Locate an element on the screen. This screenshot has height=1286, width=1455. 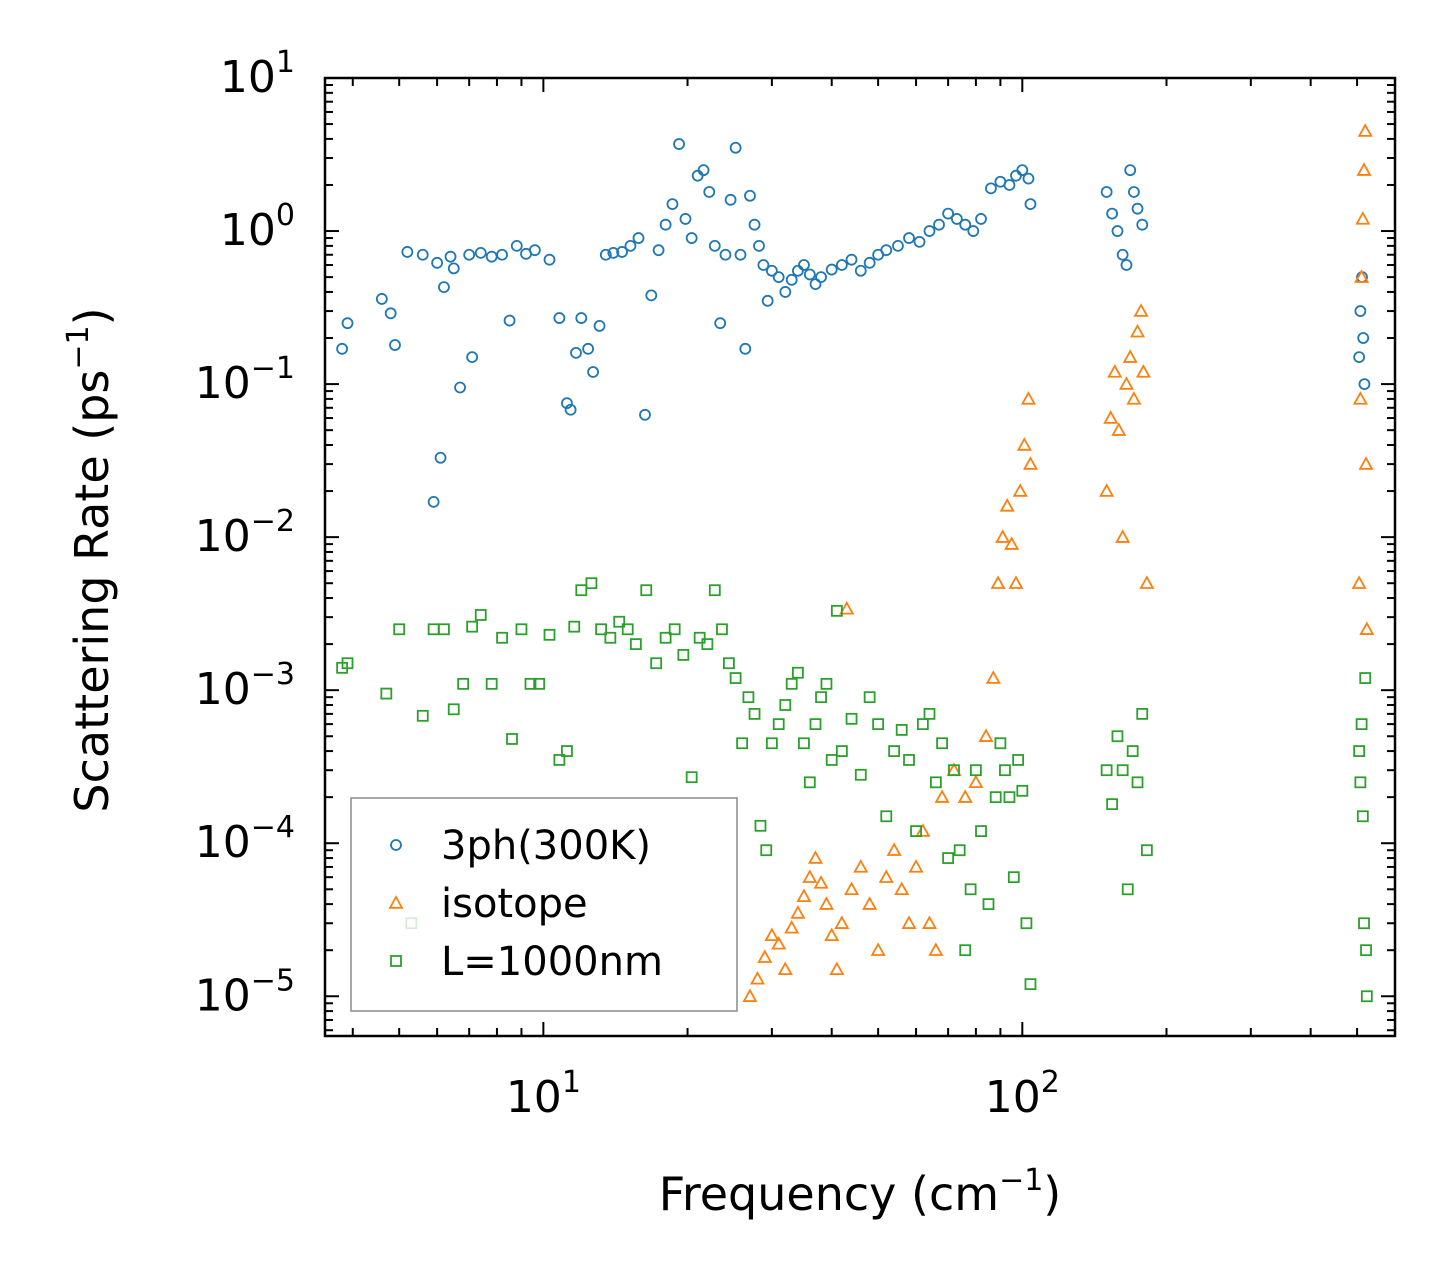
y-tick-label: 10⁻¹ is located at coordinates (245, 380).